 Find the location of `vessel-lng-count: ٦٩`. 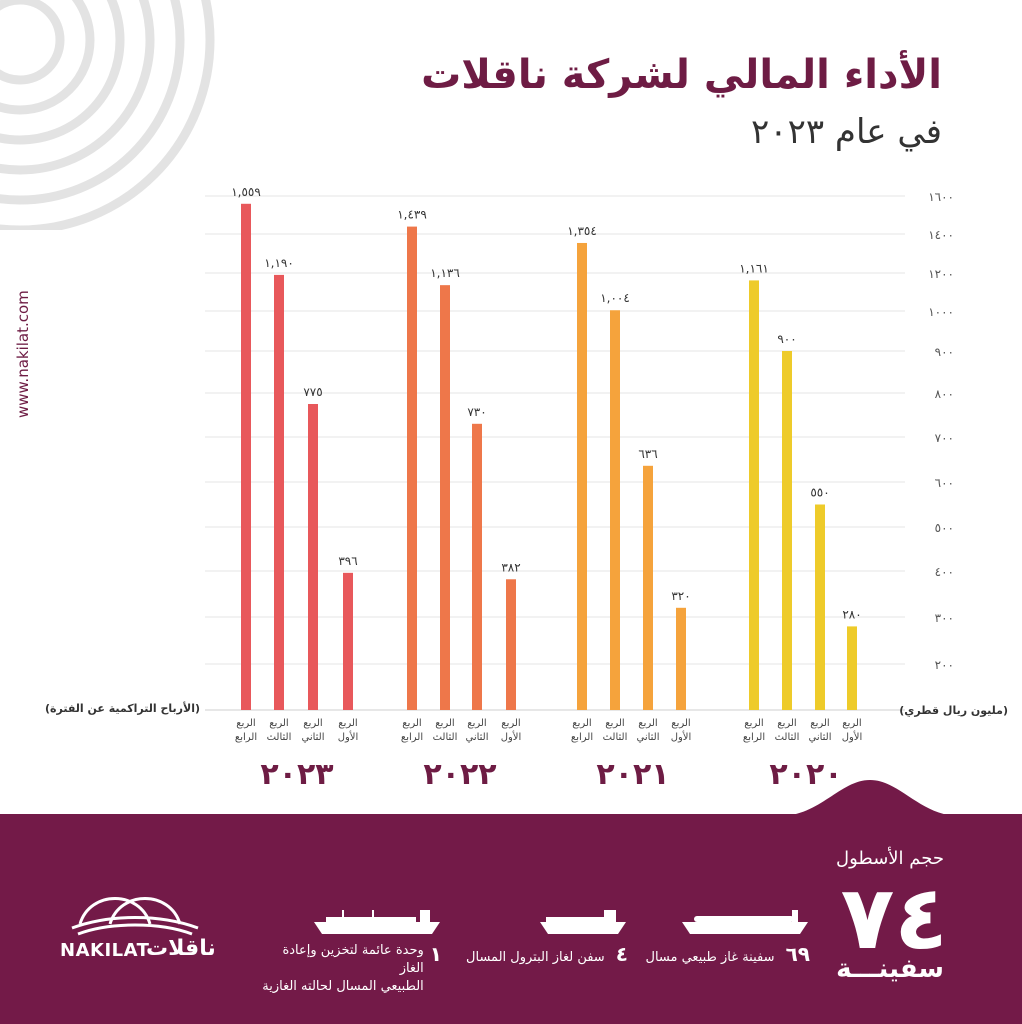

vessel-lng-count: ٦٩ is located at coordinates (797, 954).